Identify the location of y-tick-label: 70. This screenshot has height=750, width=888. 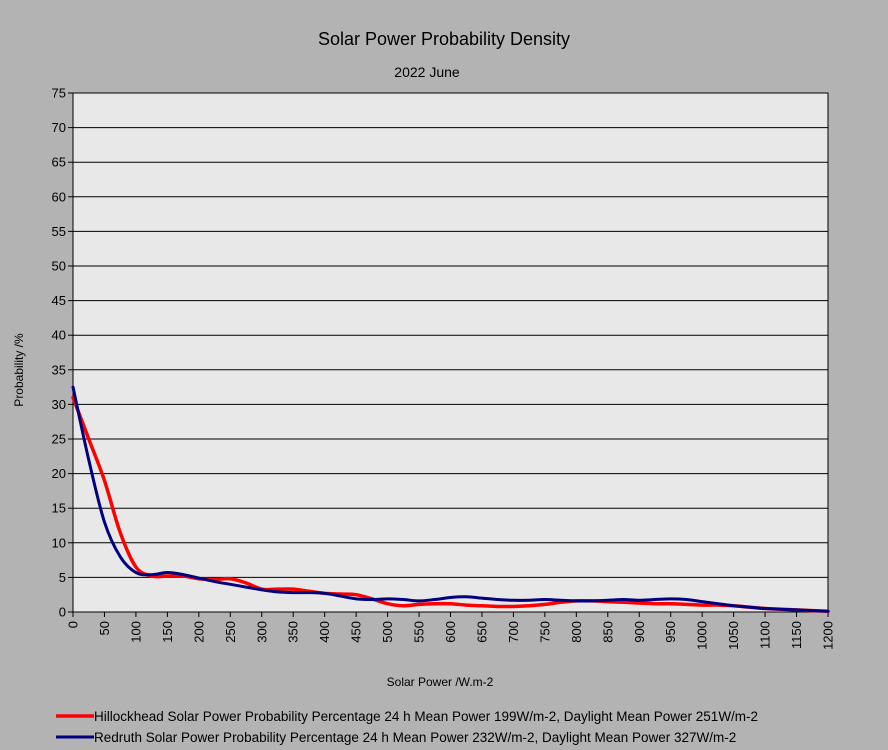
(59, 127).